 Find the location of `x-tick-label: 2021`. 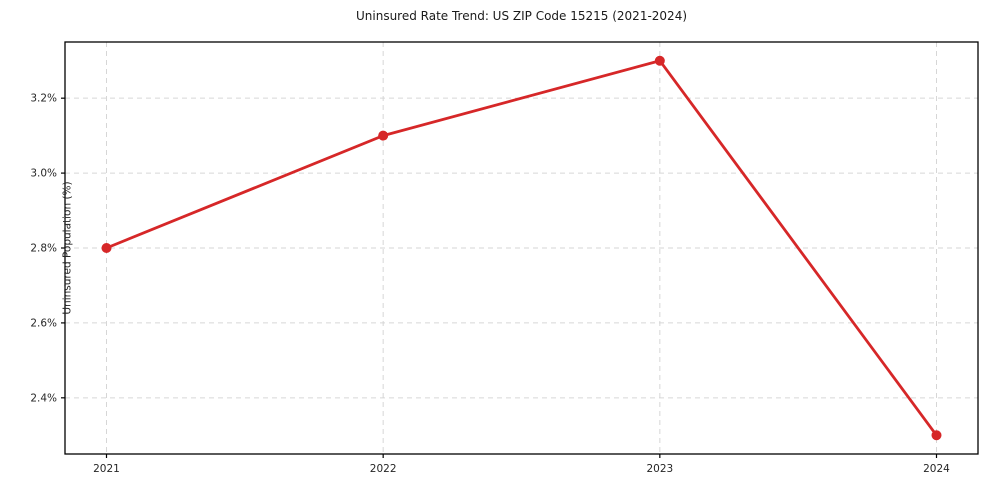

x-tick-label: 2021 is located at coordinates (106, 469).